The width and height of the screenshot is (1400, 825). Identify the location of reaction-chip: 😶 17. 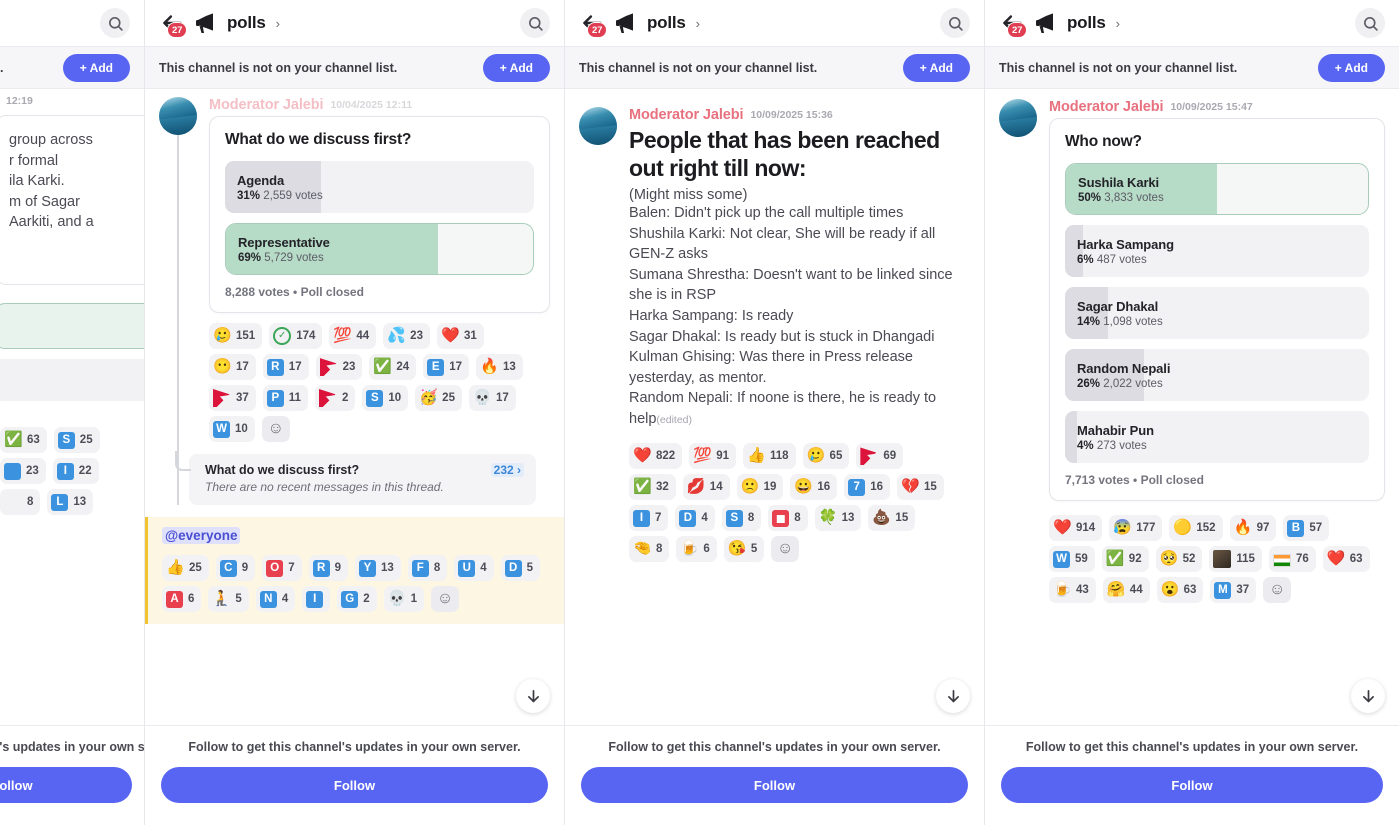
(232, 367).